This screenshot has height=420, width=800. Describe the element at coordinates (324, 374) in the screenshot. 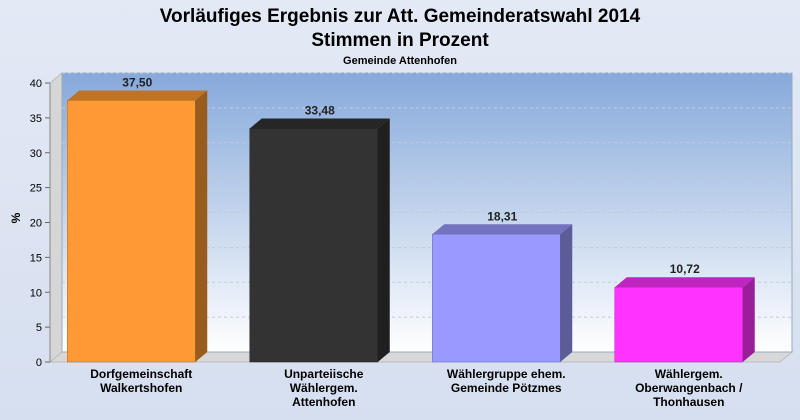

I see `x-tick-label: Unparteiische` at that location.